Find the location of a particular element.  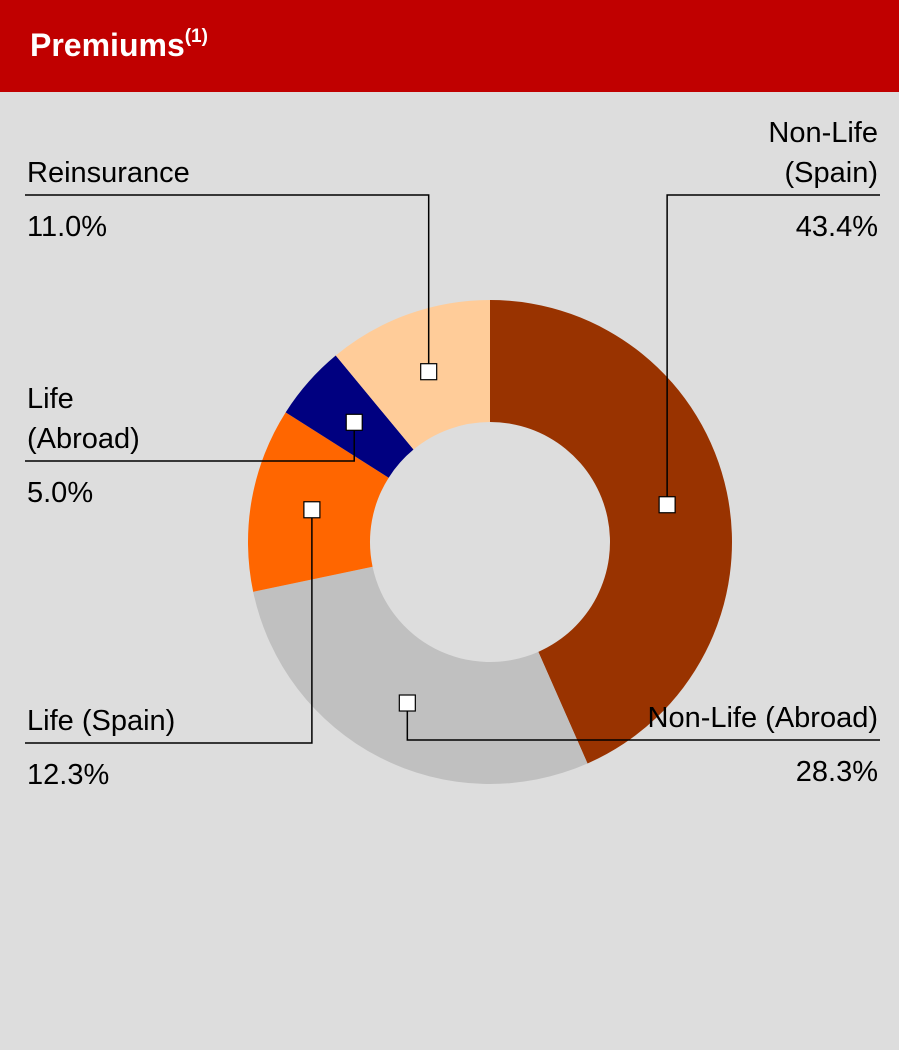

category-label: Reinsurance is located at coordinates (108, 173).